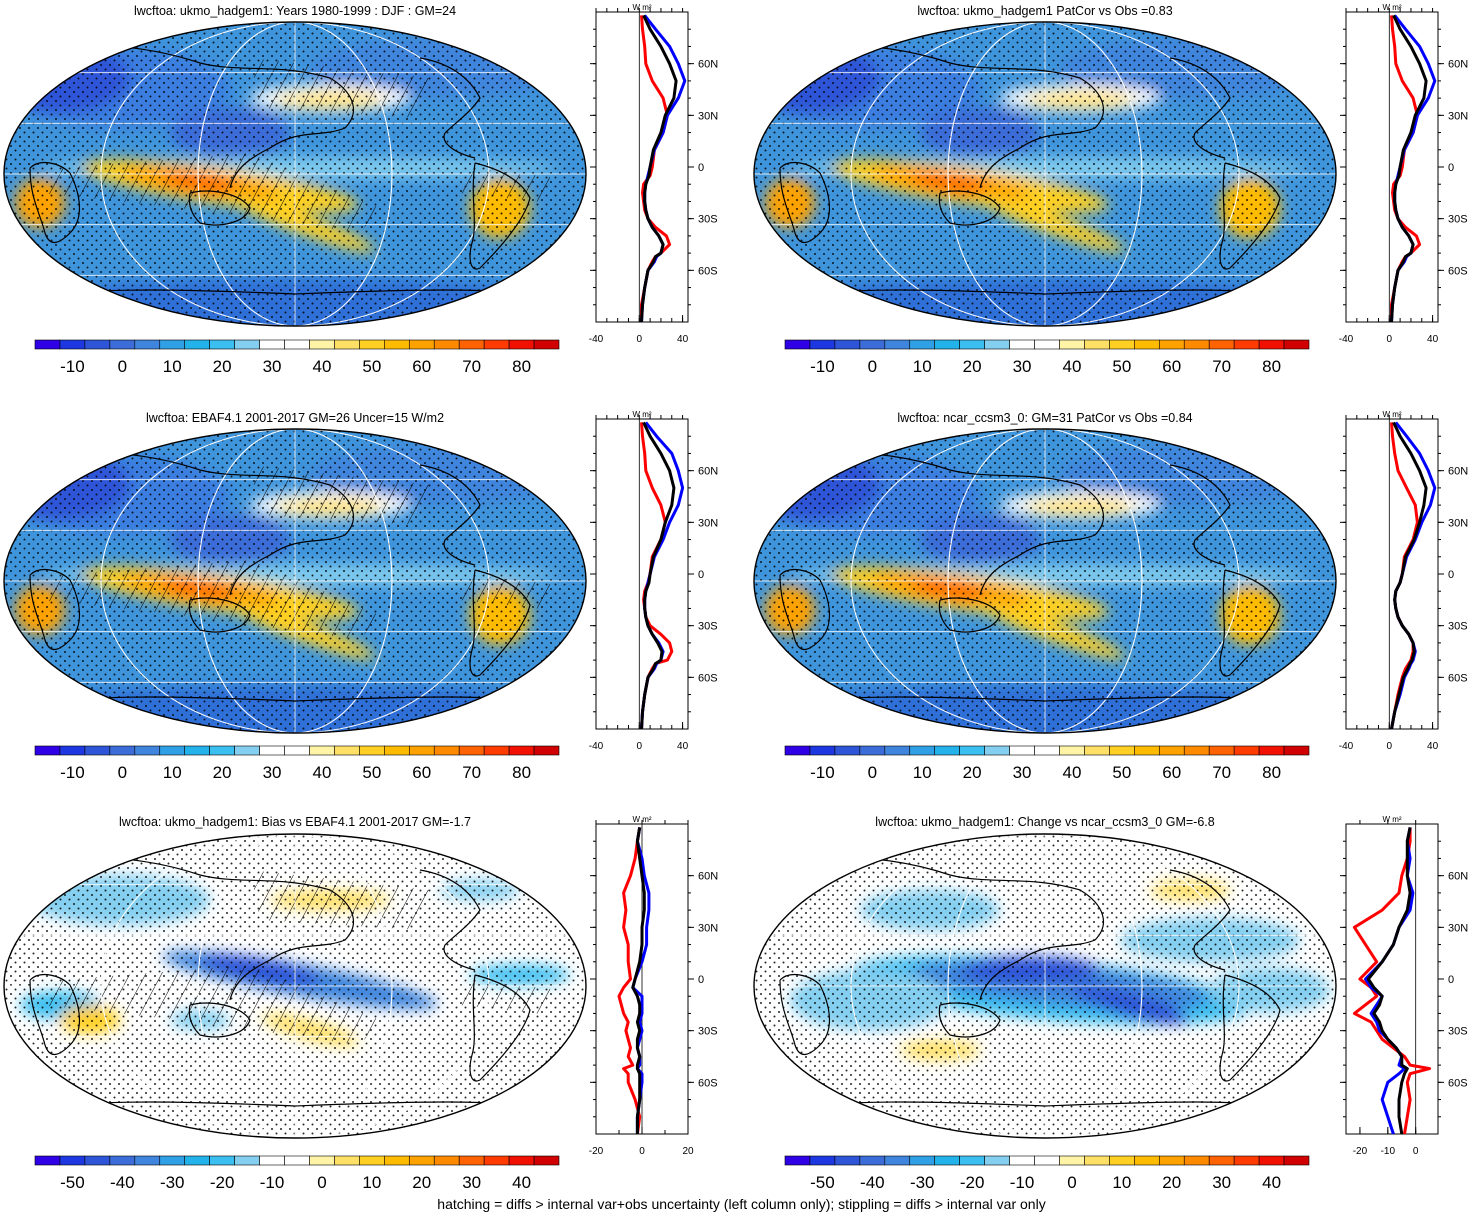  Describe the element at coordinates (295, 174) in the screenshot. I see `global-map` at that location.